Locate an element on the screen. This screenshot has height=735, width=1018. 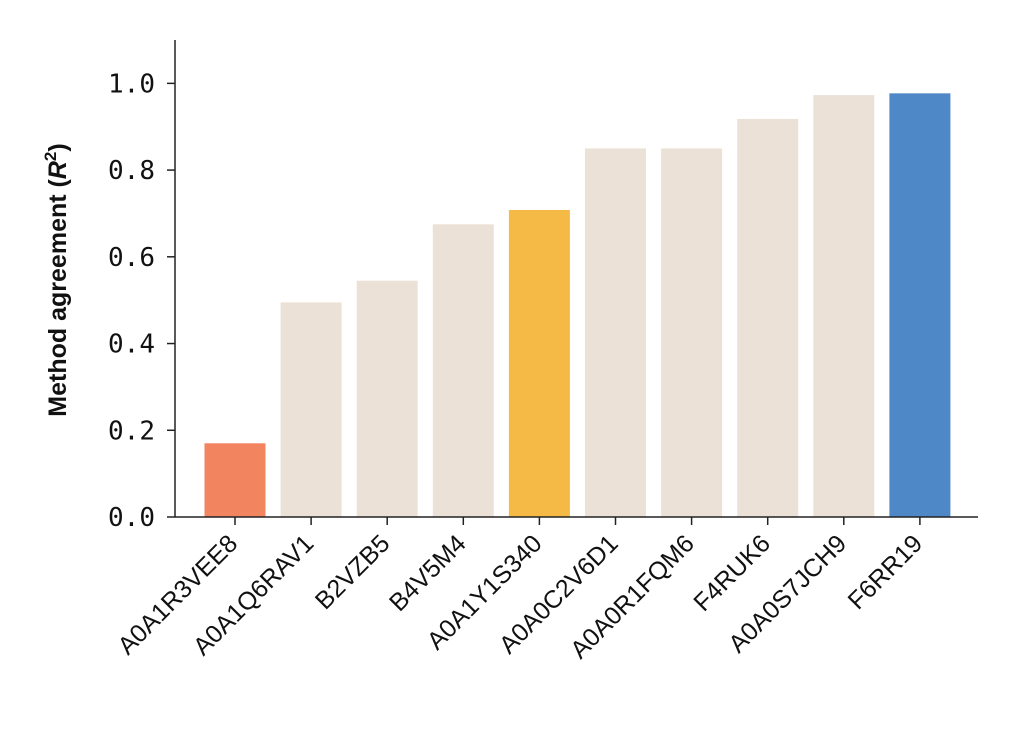
y-tick-label: 1.0 is located at coordinates (131, 84).